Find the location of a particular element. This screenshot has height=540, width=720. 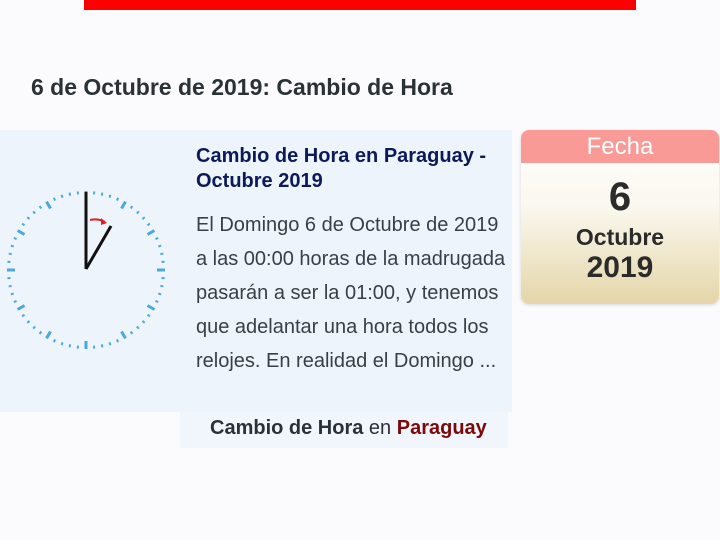

date-calendar: Fecha 6 Octubre 2019 is located at coordinates (620, 217).